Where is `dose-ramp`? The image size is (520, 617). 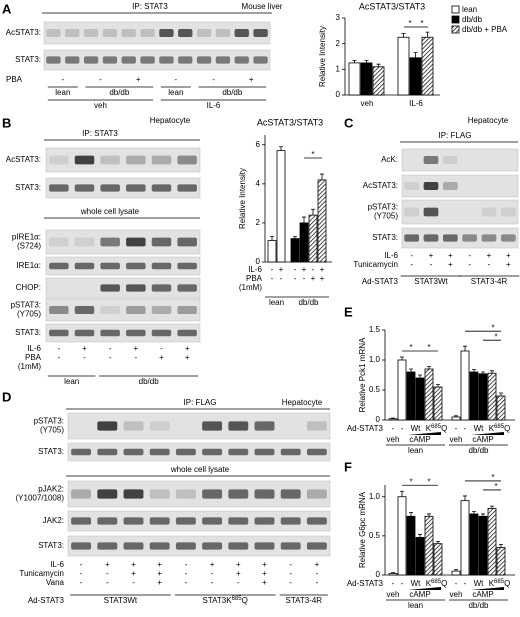
dose-ramp is located at coordinates (424, 433).